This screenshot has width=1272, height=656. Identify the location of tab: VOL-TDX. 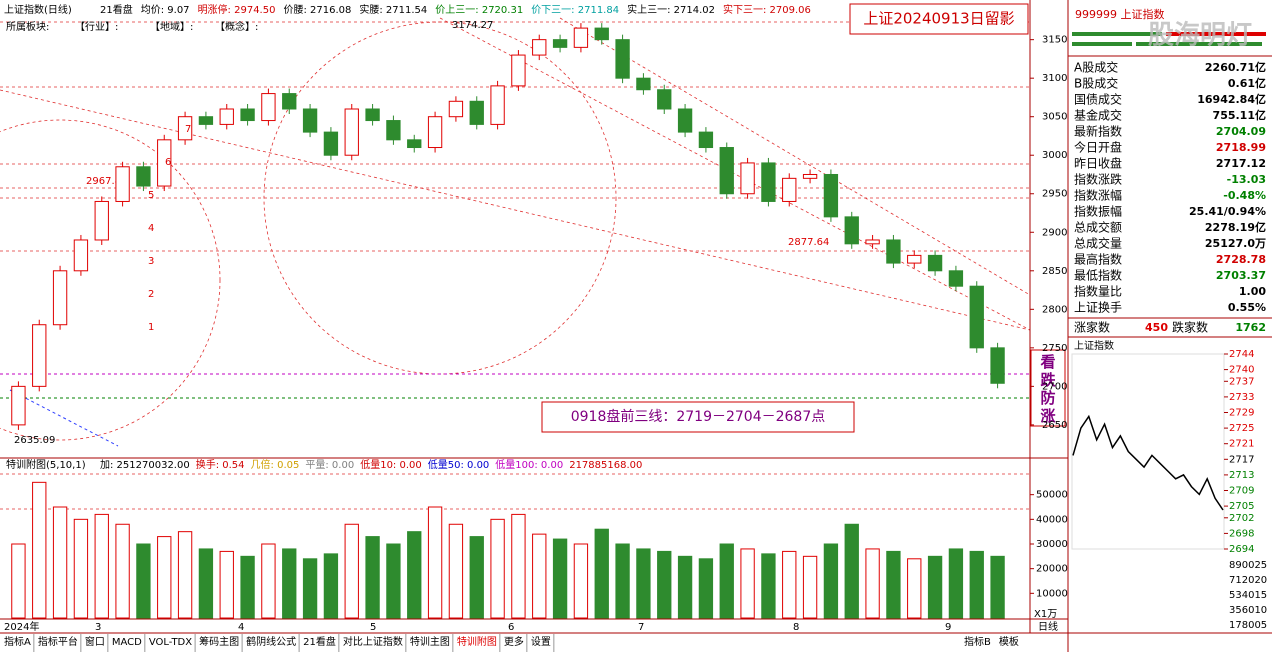
(170, 642).